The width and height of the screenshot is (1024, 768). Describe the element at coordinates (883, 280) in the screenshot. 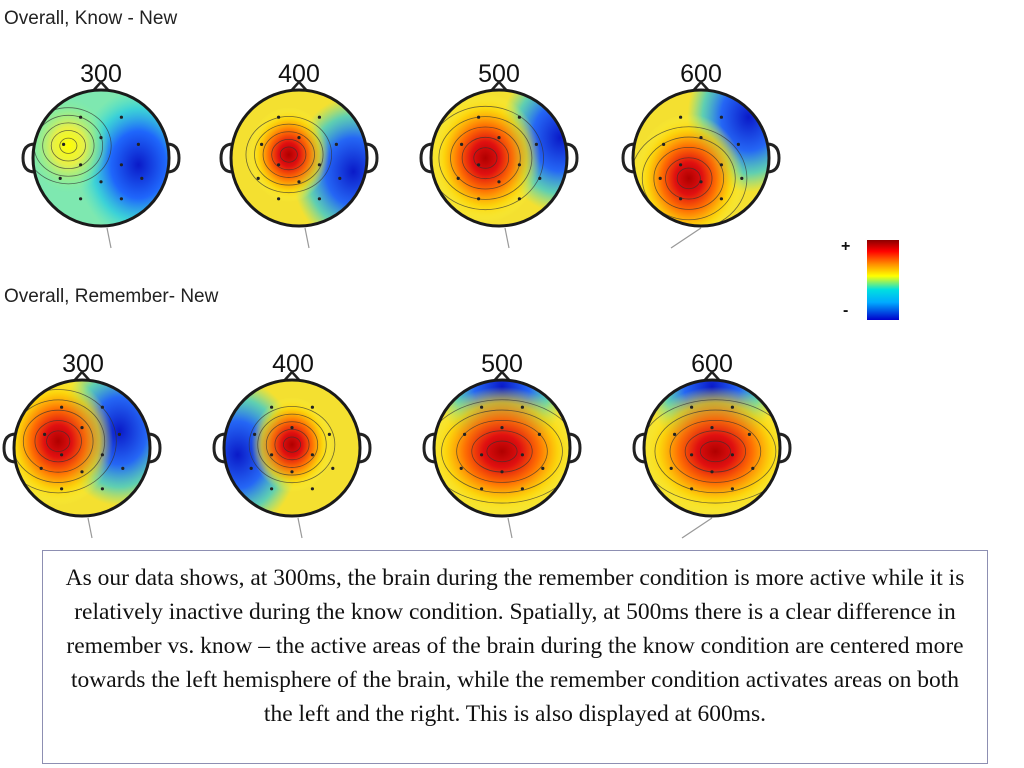

I see `colorbar` at that location.